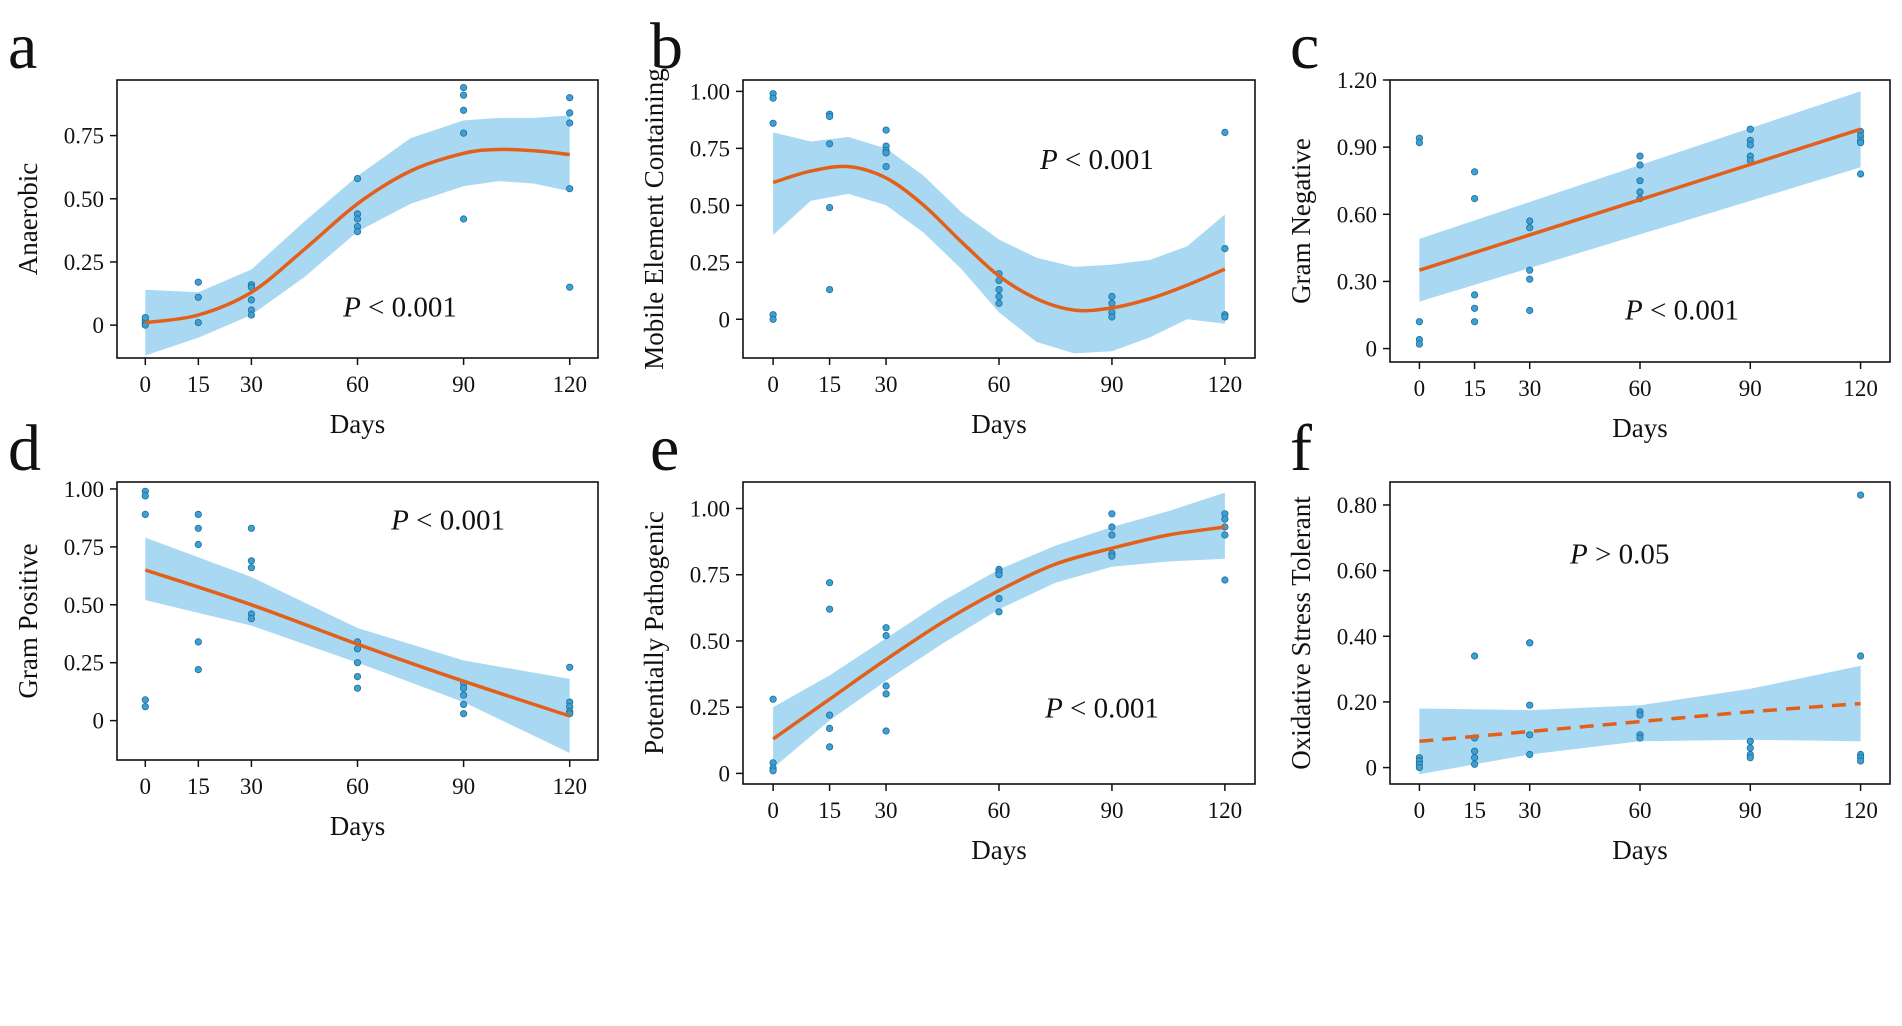 The image size is (1902, 1026). Describe the element at coordinates (1357, 571) in the screenshot. I see `y-tick-label: 0.60` at that location.